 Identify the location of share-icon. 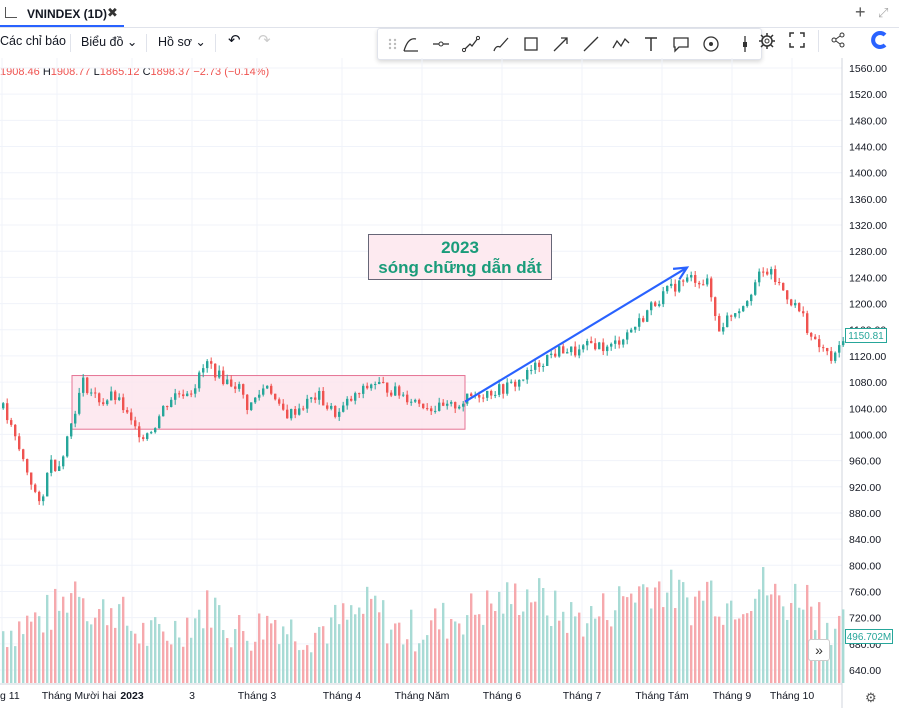
(838, 40).